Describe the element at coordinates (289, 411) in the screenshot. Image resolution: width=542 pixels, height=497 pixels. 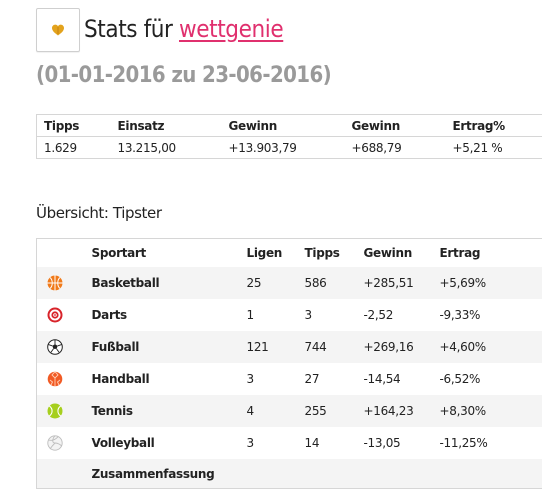
I see `table-row: Tennis 4 255 +164,23 +8,30%` at that location.